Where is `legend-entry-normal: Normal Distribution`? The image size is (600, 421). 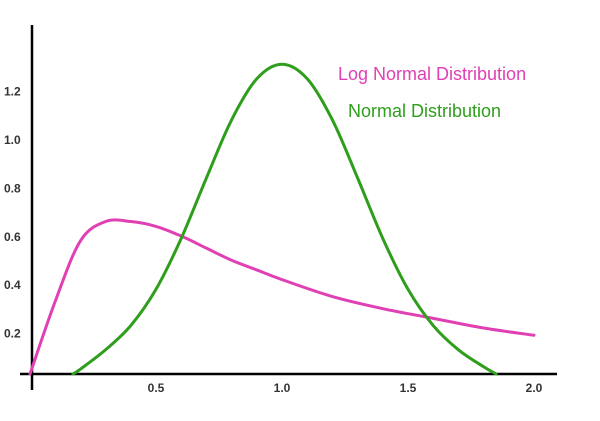
legend-entry-normal: Normal Distribution is located at coordinates (424, 111).